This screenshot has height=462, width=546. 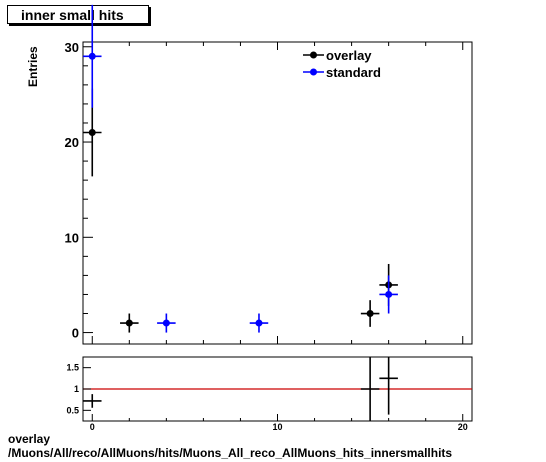 What do you see at coordinates (277, 427) in the screenshot?
I see `ratio-x-tick-label: 10` at bounding box center [277, 427].